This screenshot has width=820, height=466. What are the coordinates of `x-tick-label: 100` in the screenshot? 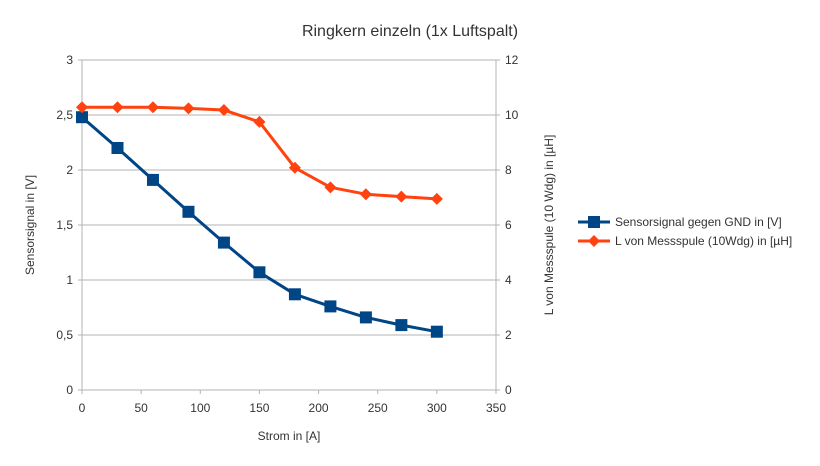 It's located at (200, 408).